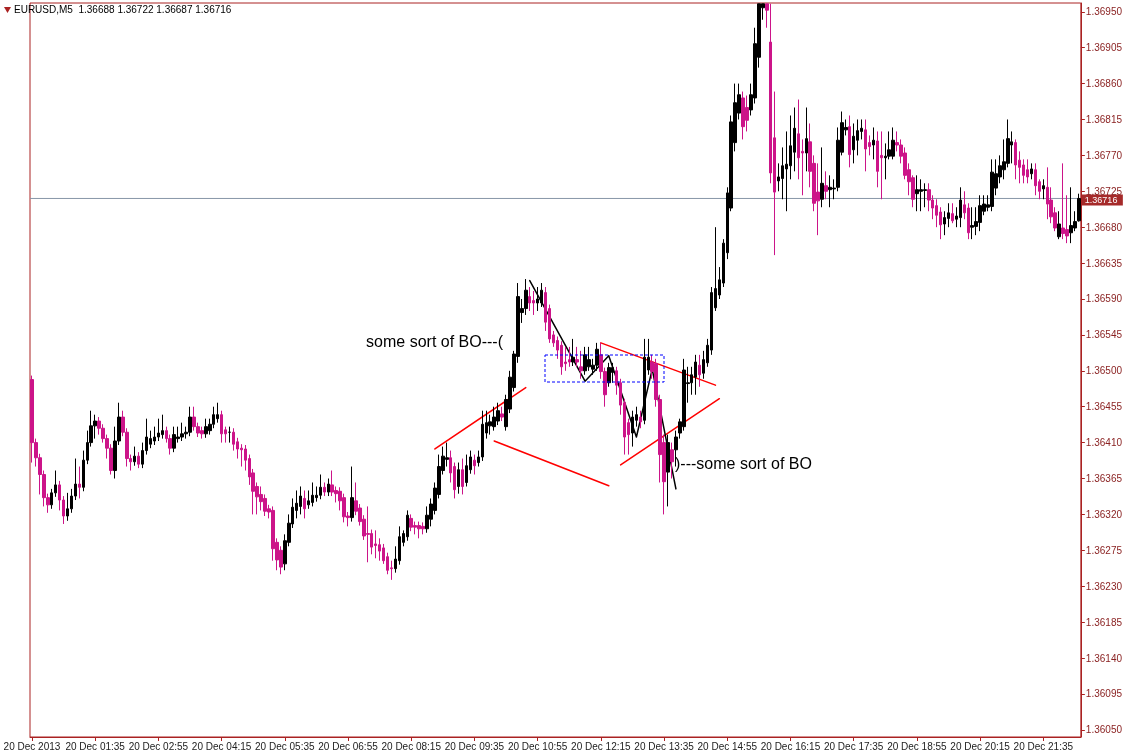 This screenshot has width=1125, height=755. What do you see at coordinates (1104, 586) in the screenshot?
I see `y-tick-label: 1.36230` at bounding box center [1104, 586].